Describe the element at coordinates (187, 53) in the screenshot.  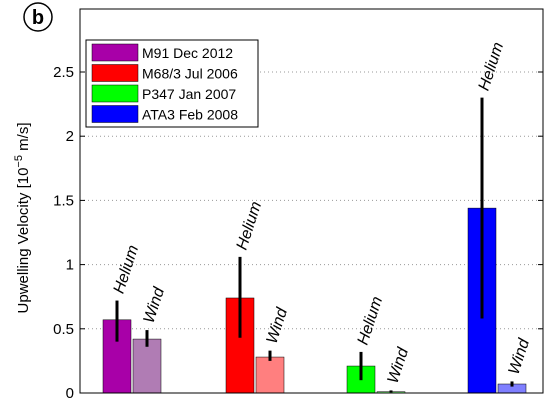
I see `legend-entry: M91 Dec 2012` at that location.